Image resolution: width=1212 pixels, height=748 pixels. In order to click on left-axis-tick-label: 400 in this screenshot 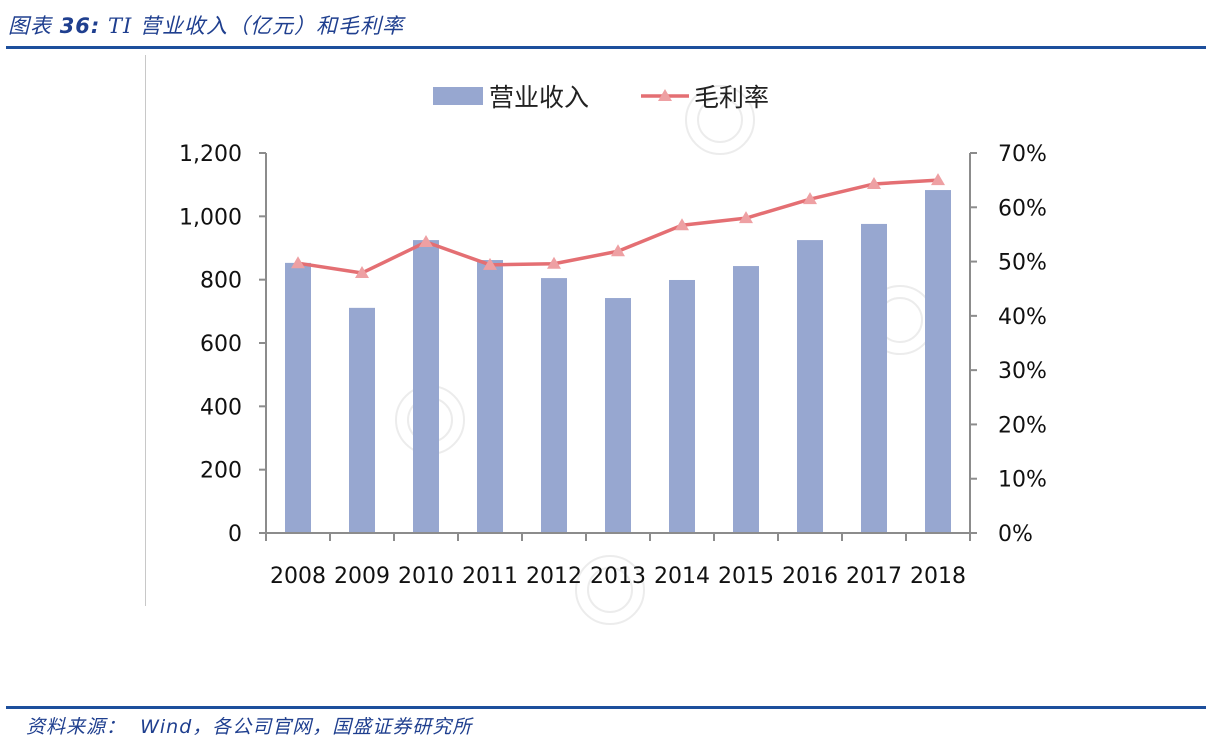, I will do `click(221, 407)`.